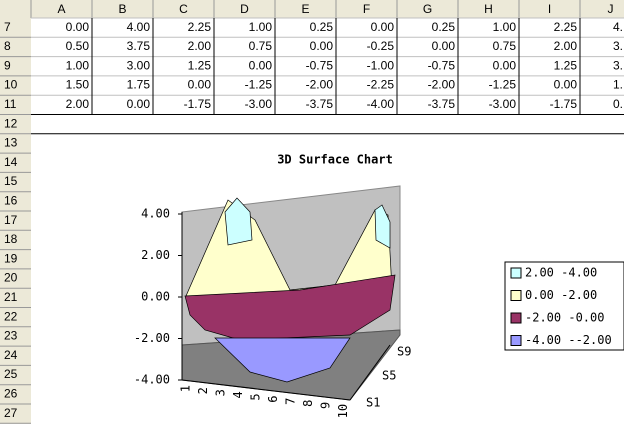 The width and height of the screenshot is (624, 424). What do you see at coordinates (427, 9) in the screenshot?
I see `column-header: G` at bounding box center [427, 9].